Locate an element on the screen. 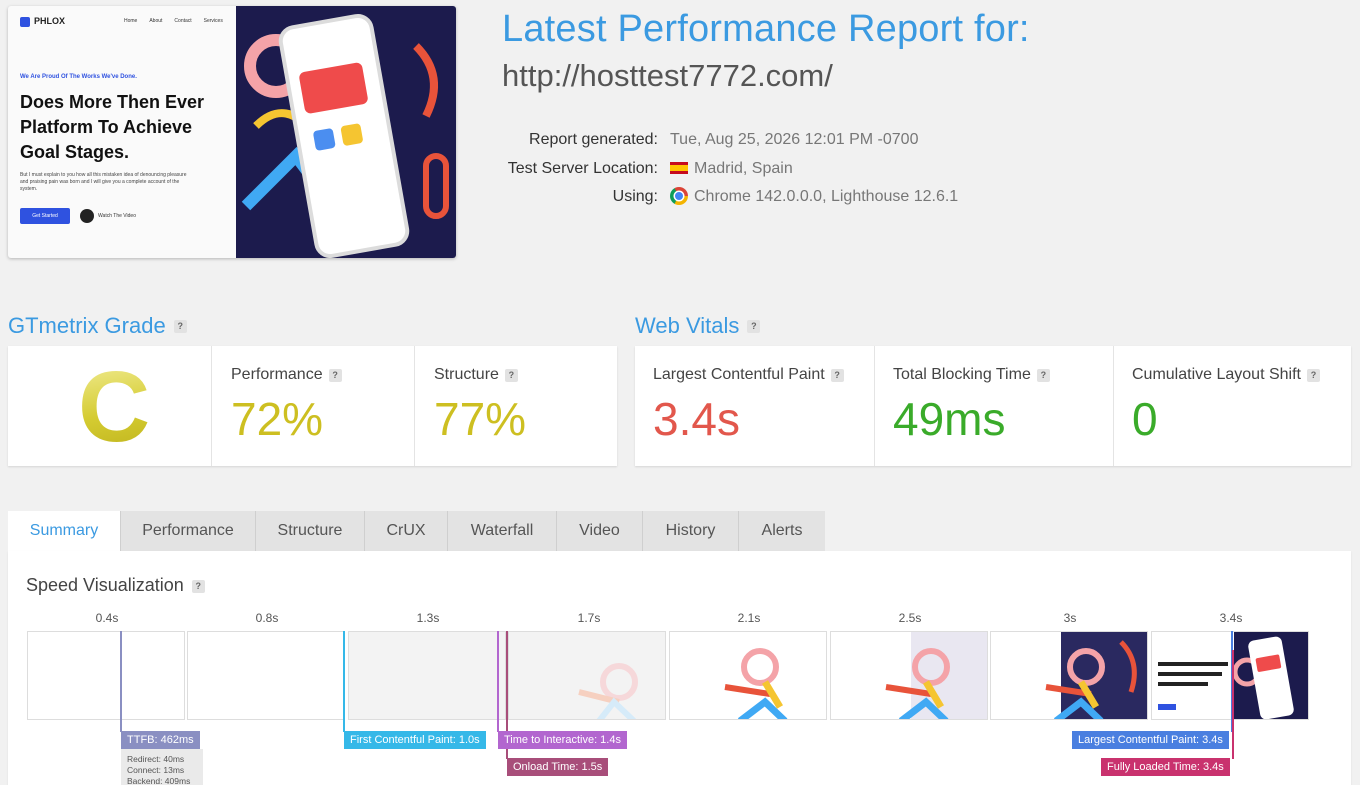 The height and width of the screenshot is (785, 1360). timeline-tick: 1.7s is located at coordinates (589, 618).